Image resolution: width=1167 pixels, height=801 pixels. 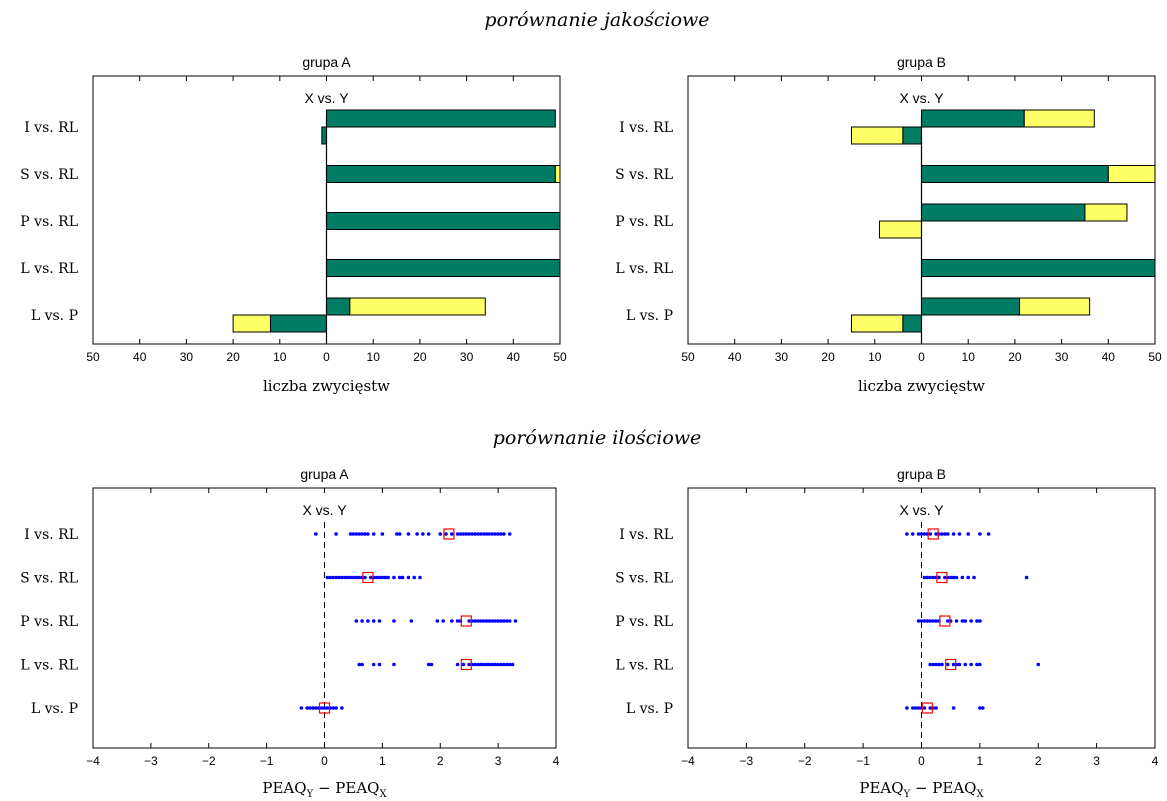 I want to click on x-tick-label: 0, so click(x=921, y=761).